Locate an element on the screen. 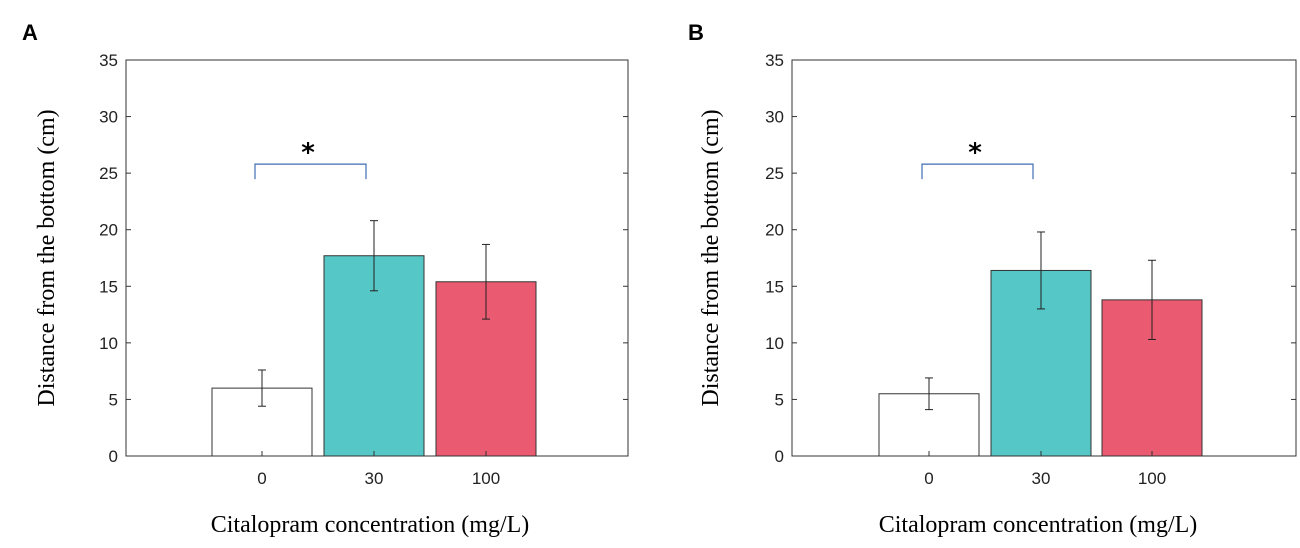 The width and height of the screenshot is (1300, 548). y-tick-label-a: 35 is located at coordinates (108, 60).